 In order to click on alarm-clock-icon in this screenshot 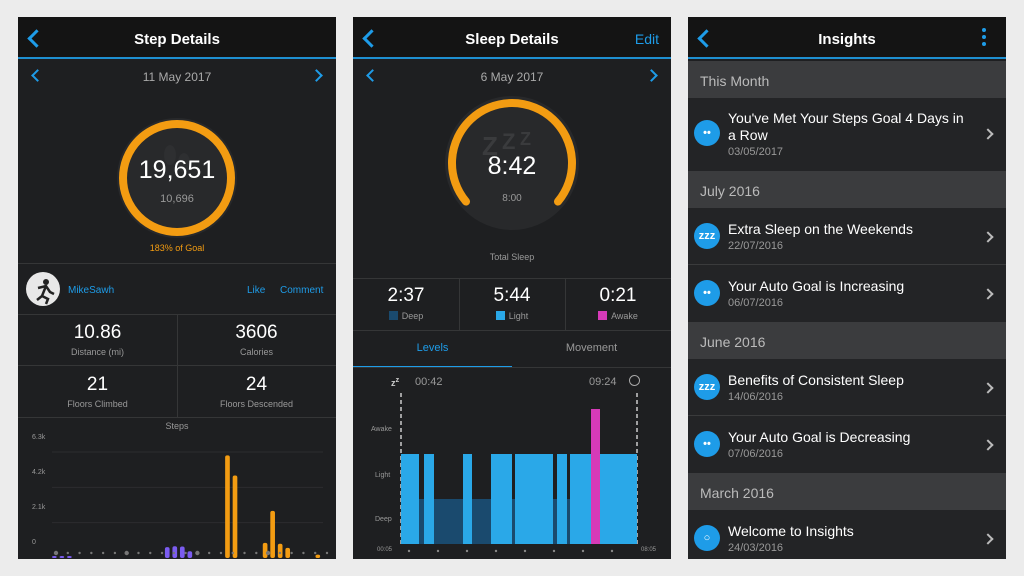, I will do `click(634, 380)`.